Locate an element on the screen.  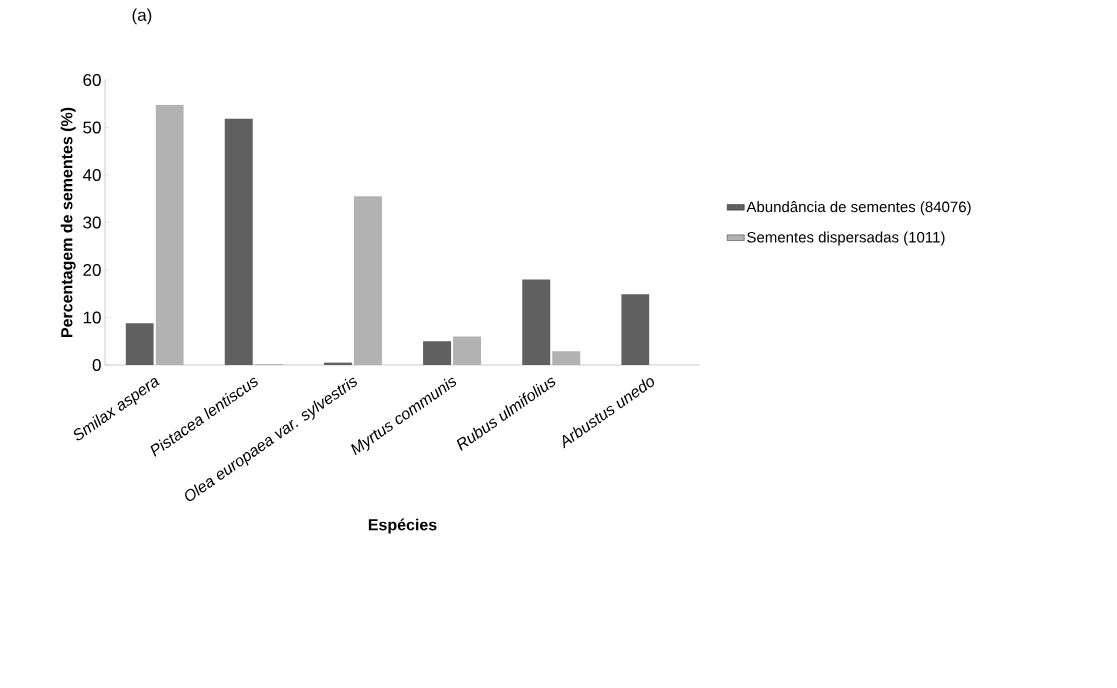
y-tick-label: 60 is located at coordinates (92, 80).